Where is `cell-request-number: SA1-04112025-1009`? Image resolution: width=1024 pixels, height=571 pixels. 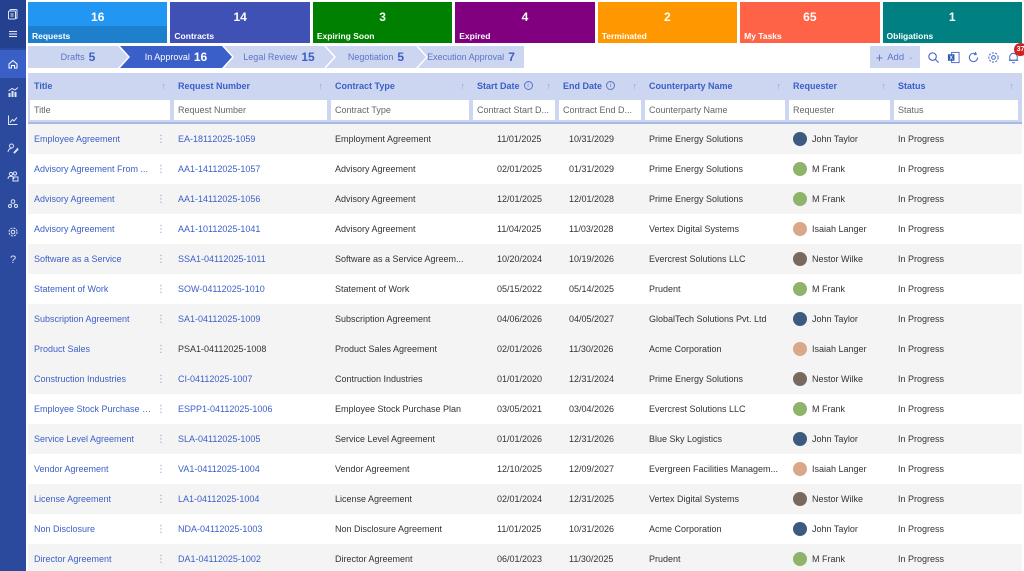 cell-request-number: SA1-04112025-1009 is located at coordinates (219, 319).